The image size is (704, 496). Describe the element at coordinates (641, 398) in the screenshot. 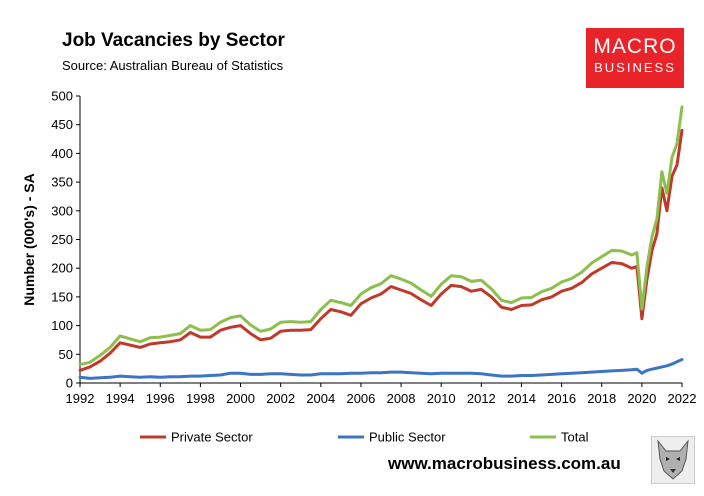

I see `x-tick-label: 2020` at that location.